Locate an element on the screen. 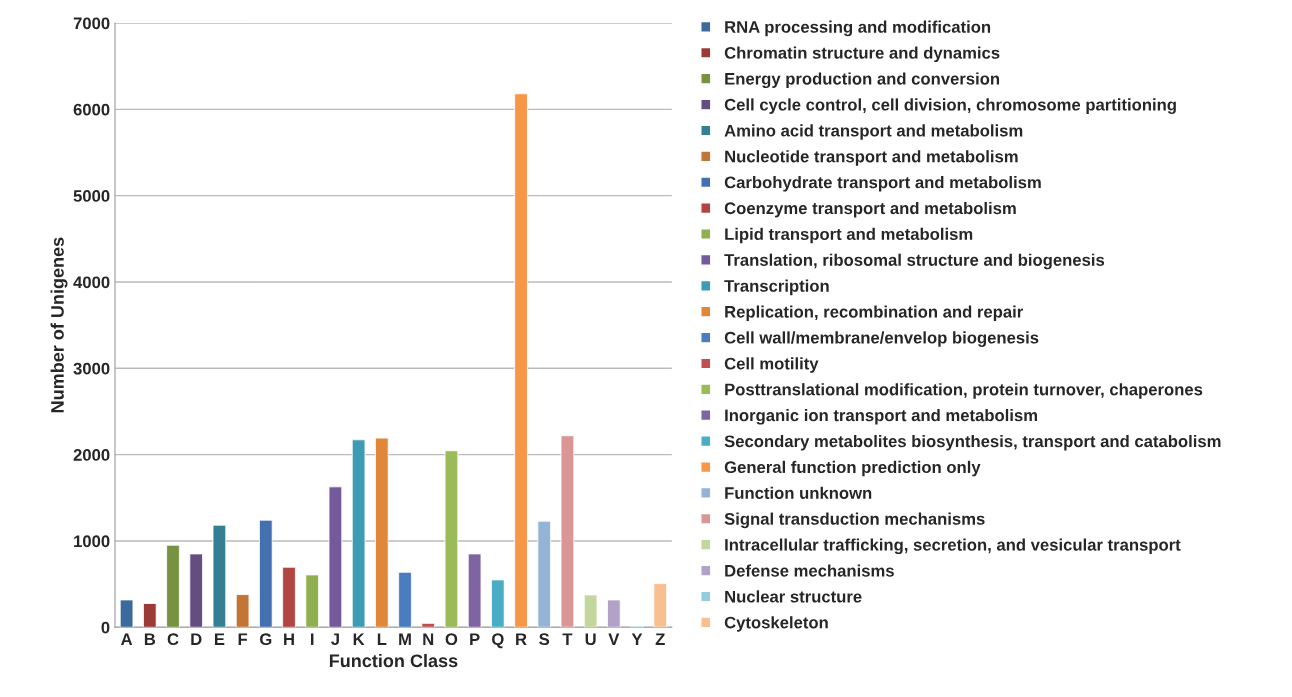 The image size is (1292, 697). legend-label: Defense mechanisms is located at coordinates (809, 570).